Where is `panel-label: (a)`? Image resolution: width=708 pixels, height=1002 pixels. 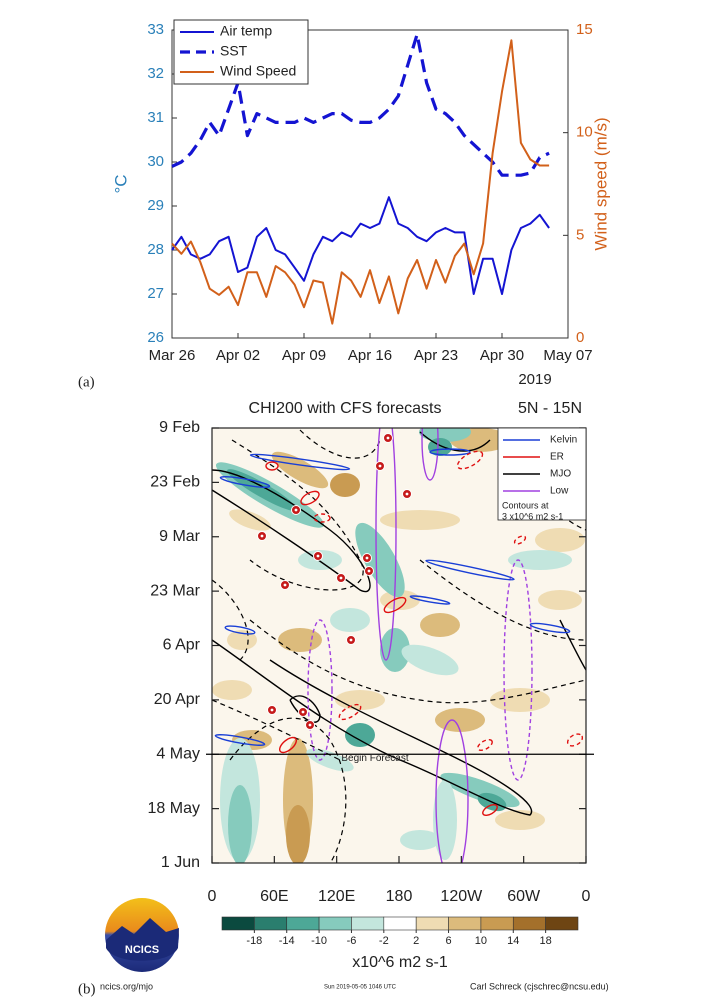
panel-label: (a) is located at coordinates (86, 382).